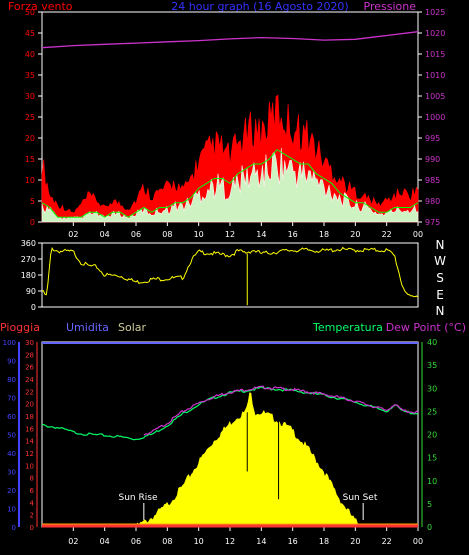 The height and width of the screenshot is (555, 469). What do you see at coordinates (230, 272) in the screenshot?
I see `direction-line` at bounding box center [230, 272].